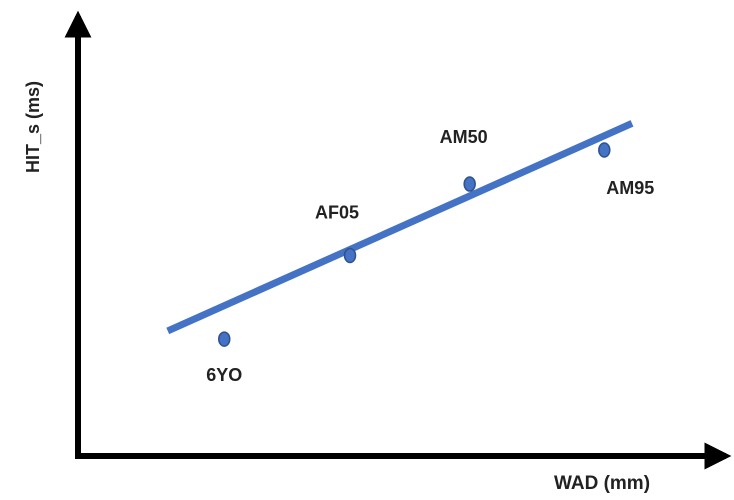 The image size is (734, 500). I want to click on data-label-am50: AM50, so click(464, 137).